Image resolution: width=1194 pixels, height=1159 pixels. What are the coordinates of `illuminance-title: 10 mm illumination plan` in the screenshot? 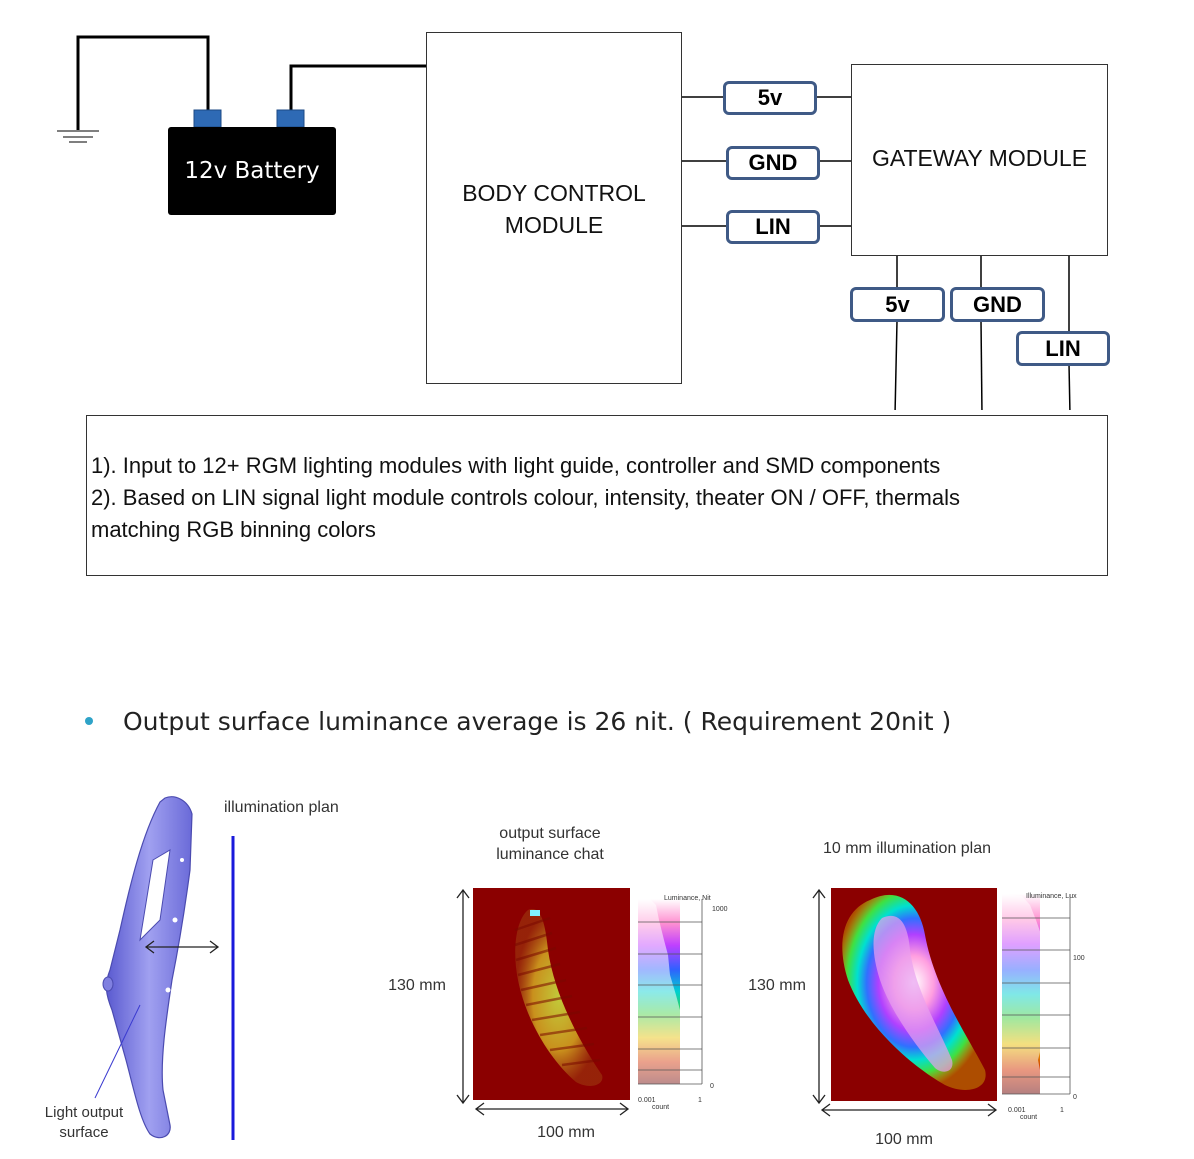 It's located at (907, 848).